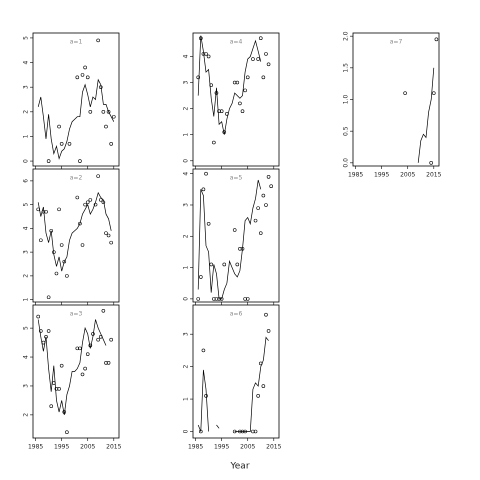 The height and width of the screenshot is (480, 480). Describe the element at coordinates (26, 62) in the screenshot. I see `y-tick-label: 4` at that location.